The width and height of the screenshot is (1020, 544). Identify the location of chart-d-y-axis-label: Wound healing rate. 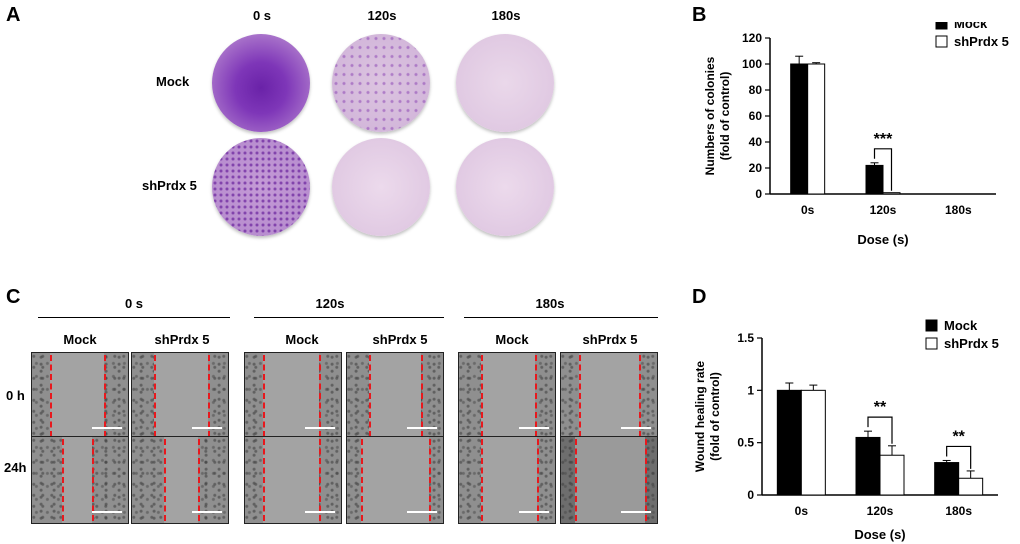
(700, 416).